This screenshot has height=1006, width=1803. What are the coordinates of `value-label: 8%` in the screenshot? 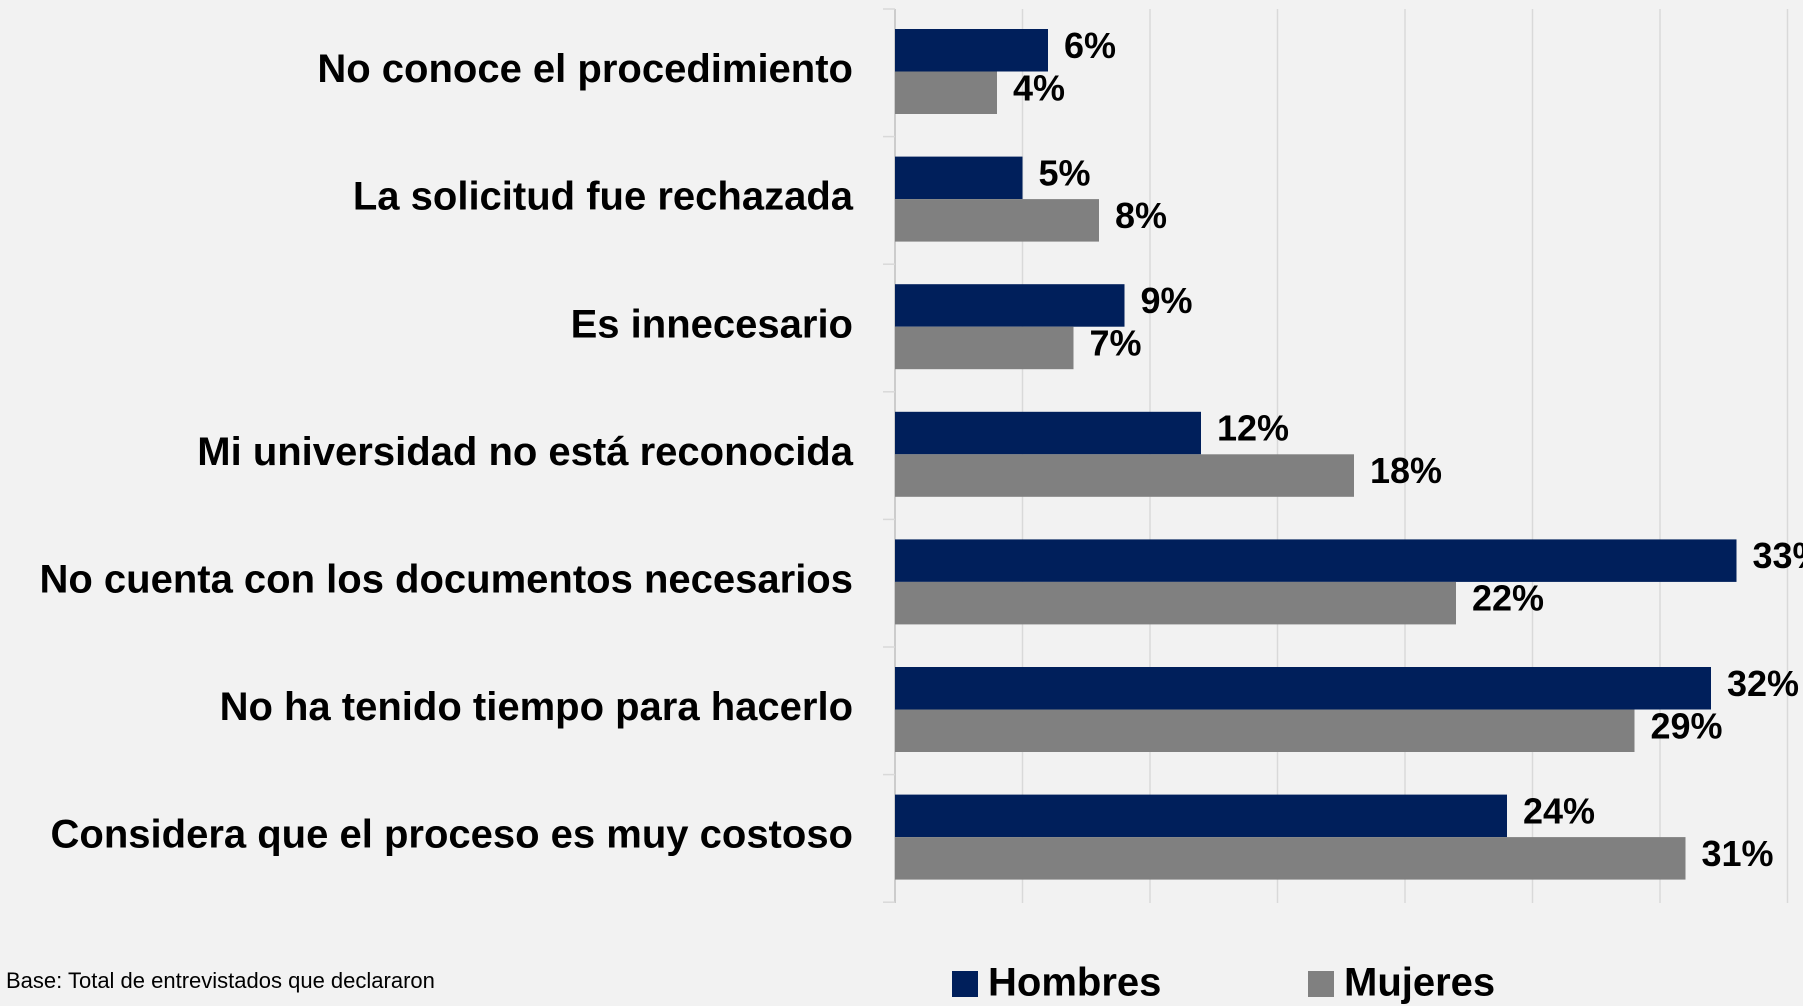 It's located at (1141, 215).